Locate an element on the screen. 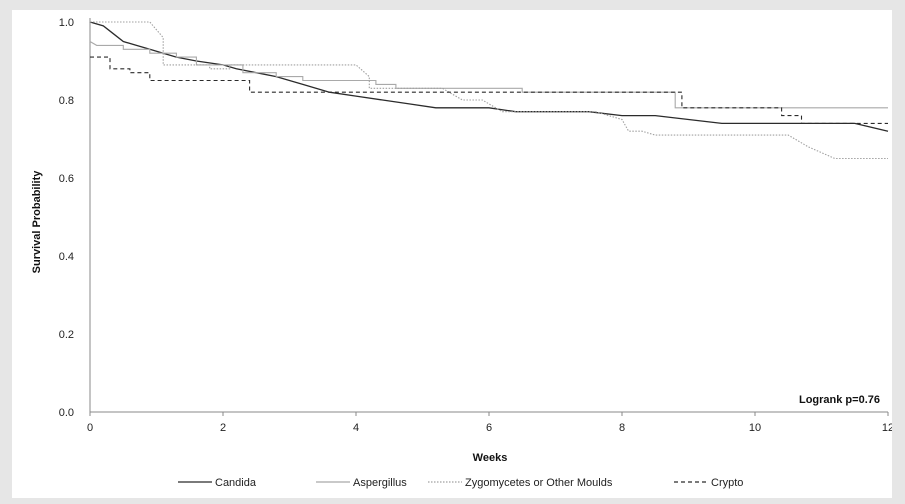 The image size is (905, 504). y-tick-label: 0.0 is located at coordinates (66, 413).